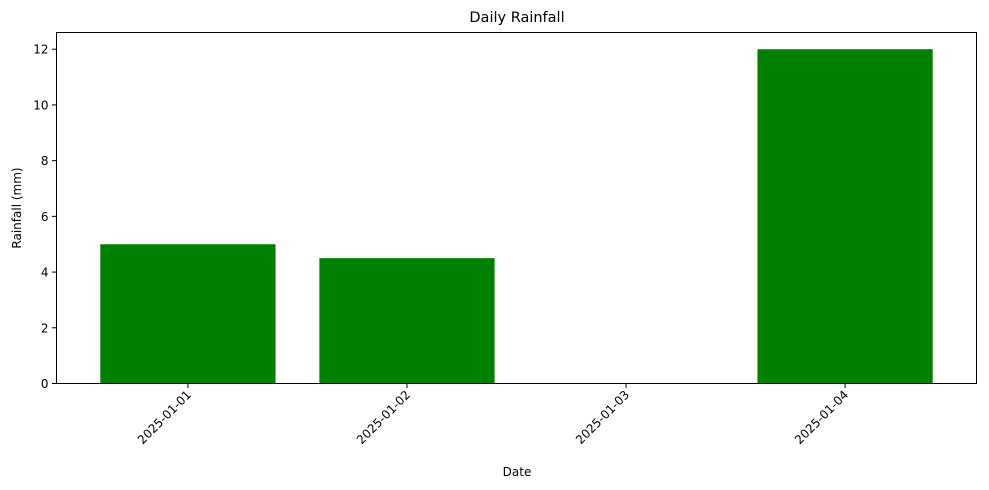 This screenshot has width=989, height=490. What do you see at coordinates (164, 417) in the screenshot?
I see `x-tick-label: 2025-01-01` at bounding box center [164, 417].